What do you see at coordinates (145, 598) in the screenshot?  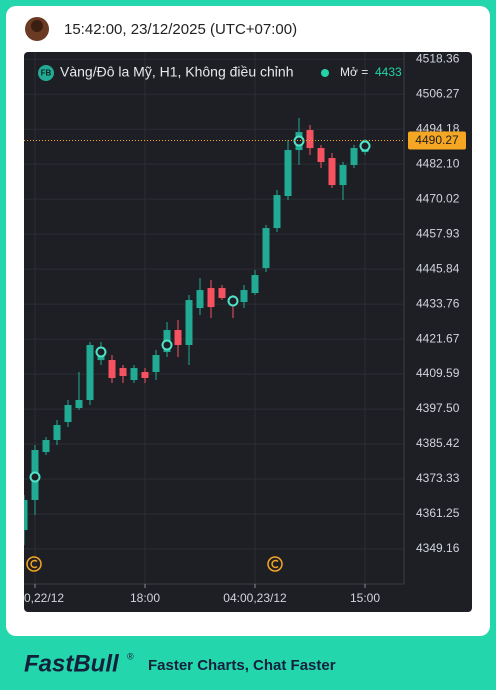 I see `x-tick-label: 18:00` at bounding box center [145, 598].